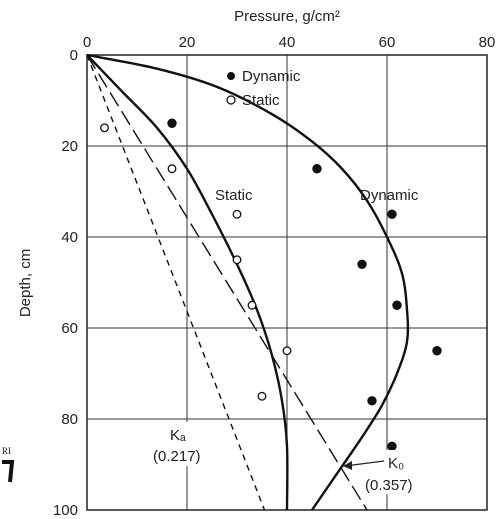 This screenshot has width=500, height=519. I want to click on legend-marker-dynamic, so click(231, 76).